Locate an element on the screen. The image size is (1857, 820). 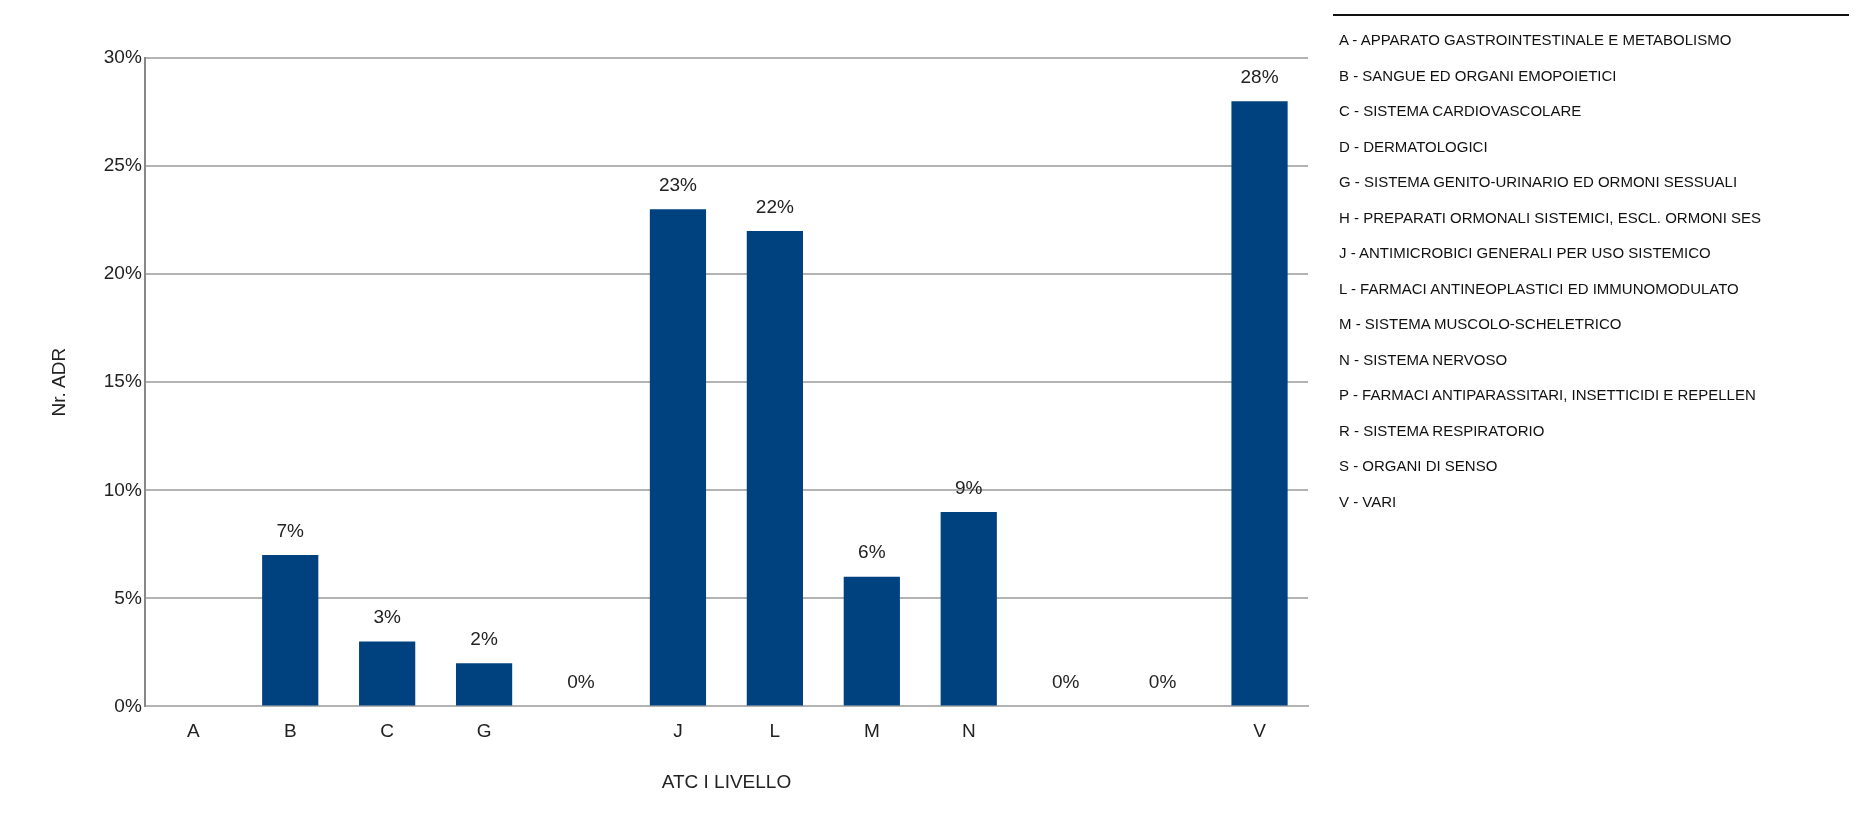
x-tick-label: J is located at coordinates (678, 731).